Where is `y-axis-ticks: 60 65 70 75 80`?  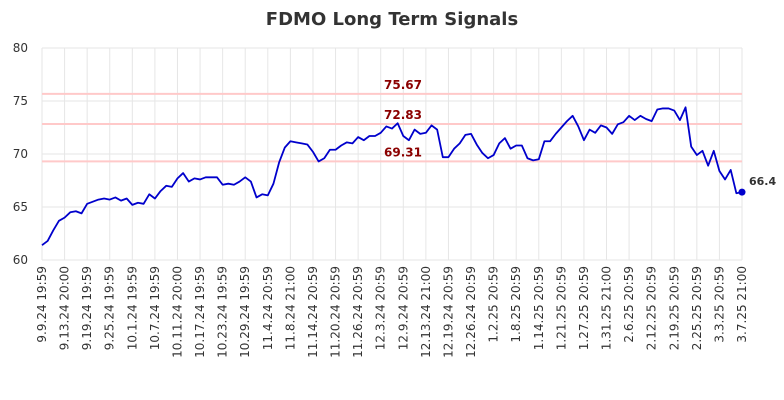
y-axis-ticks: 60 65 70 75 80 is located at coordinates (20, 154).